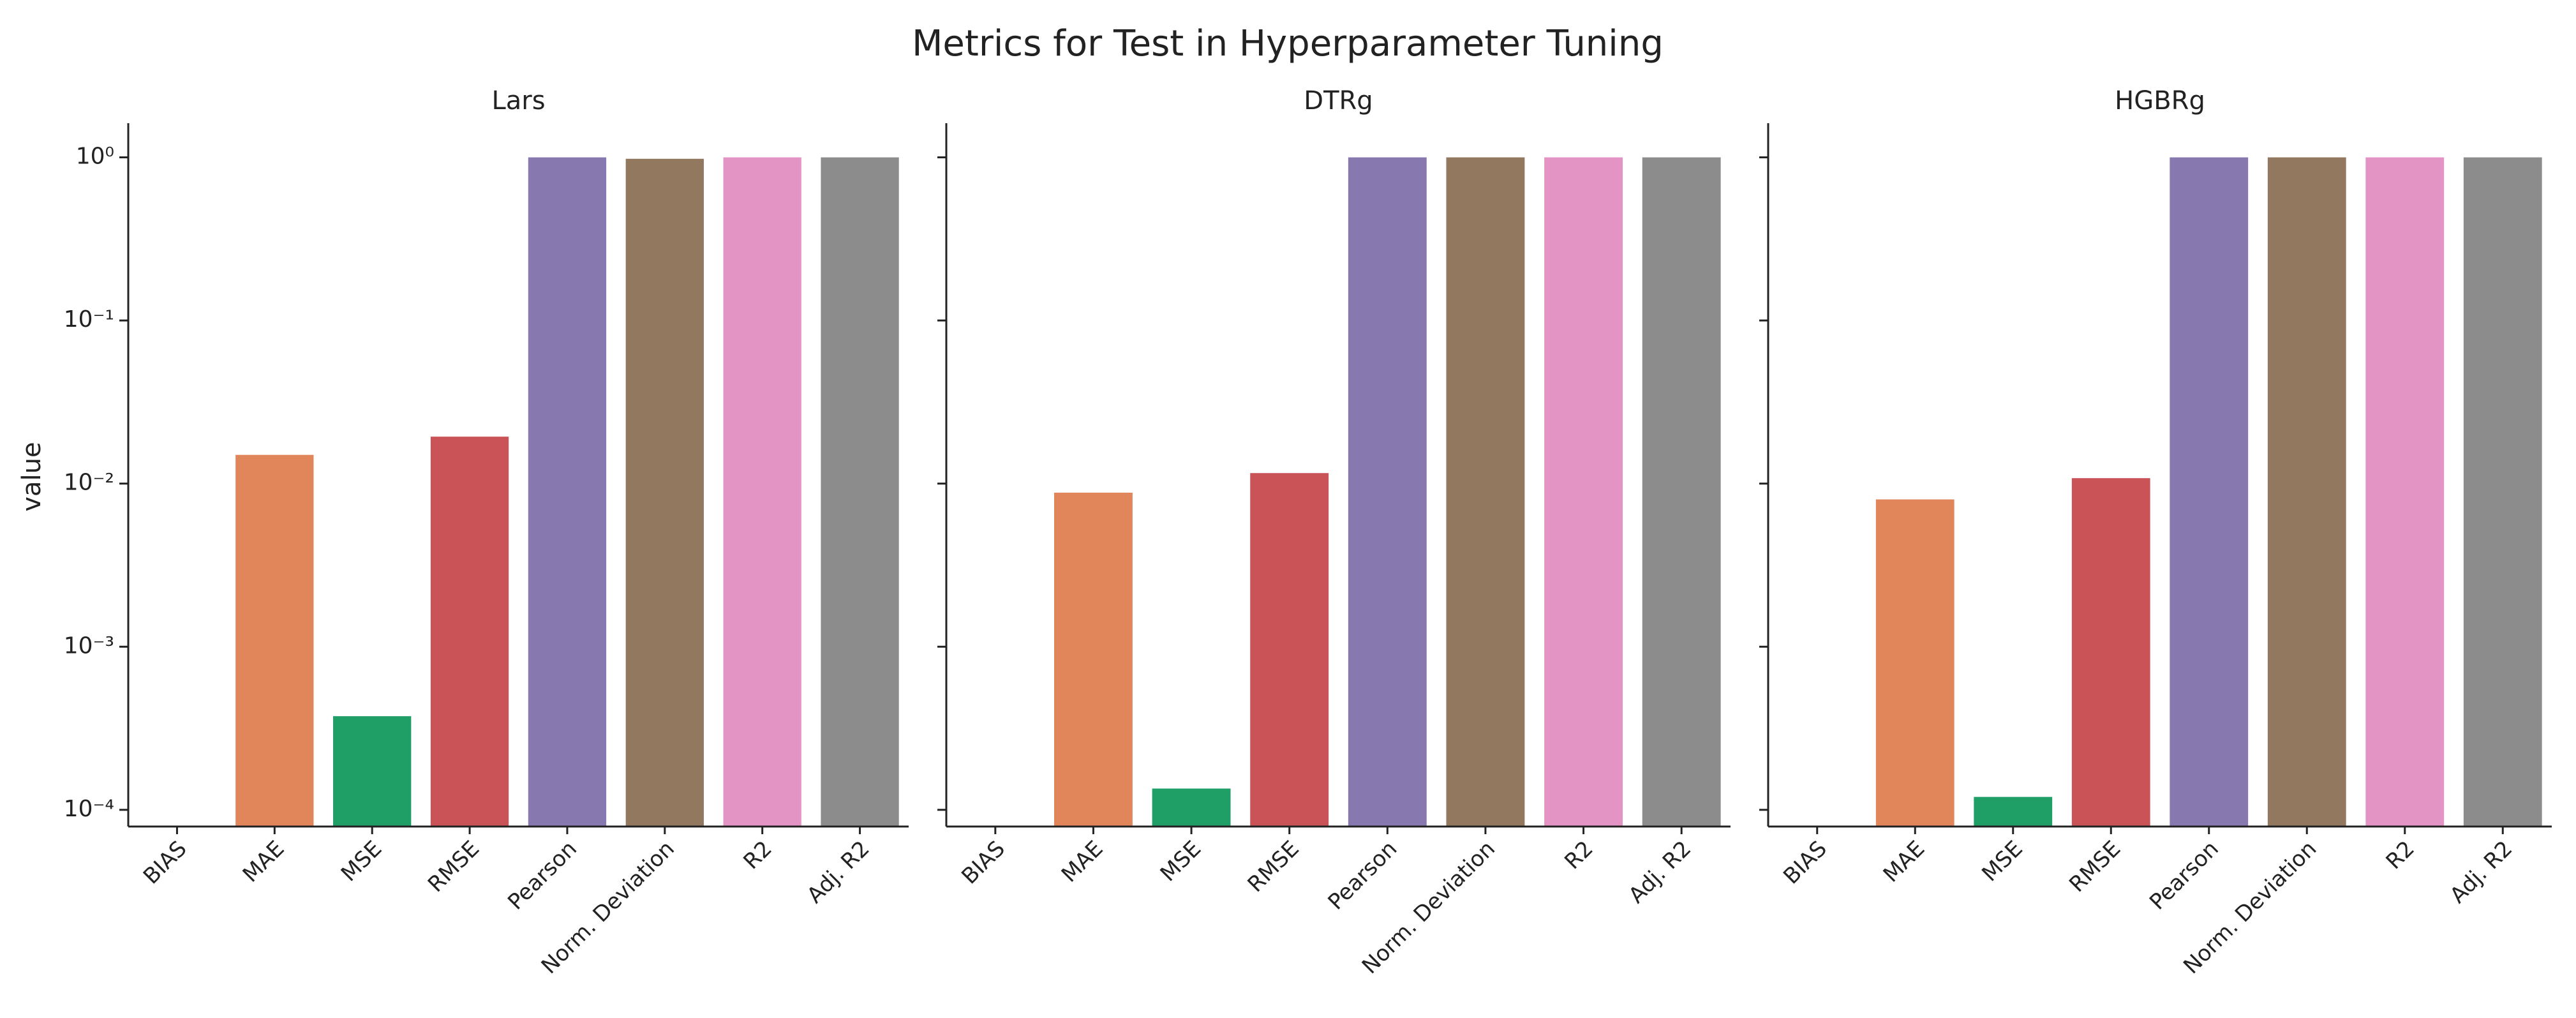 This screenshot has height=1018, width=2576. What do you see at coordinates (32, 477) in the screenshot?
I see `y-axis-label: value` at bounding box center [32, 477].